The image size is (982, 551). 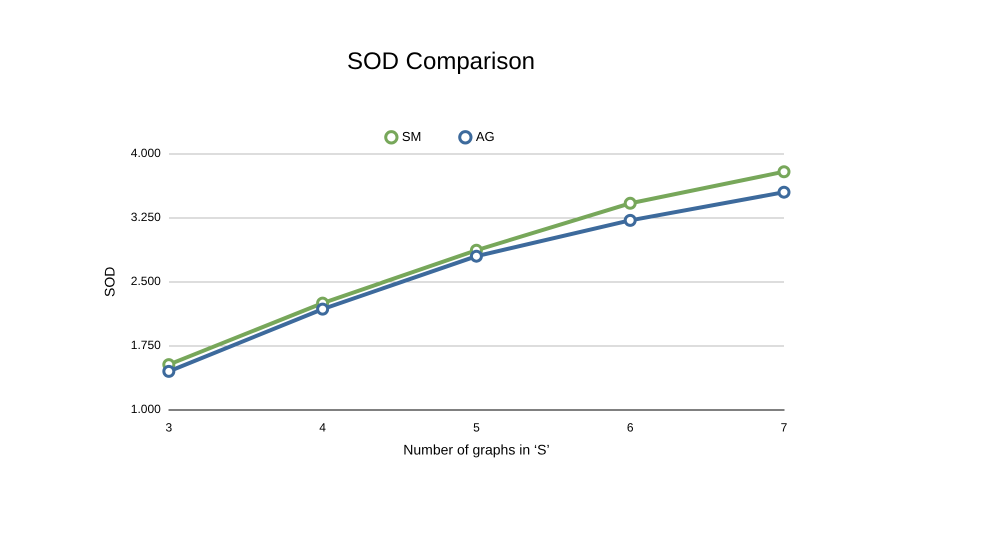 What do you see at coordinates (412, 136) in the screenshot?
I see `legend-label: SM` at bounding box center [412, 136].